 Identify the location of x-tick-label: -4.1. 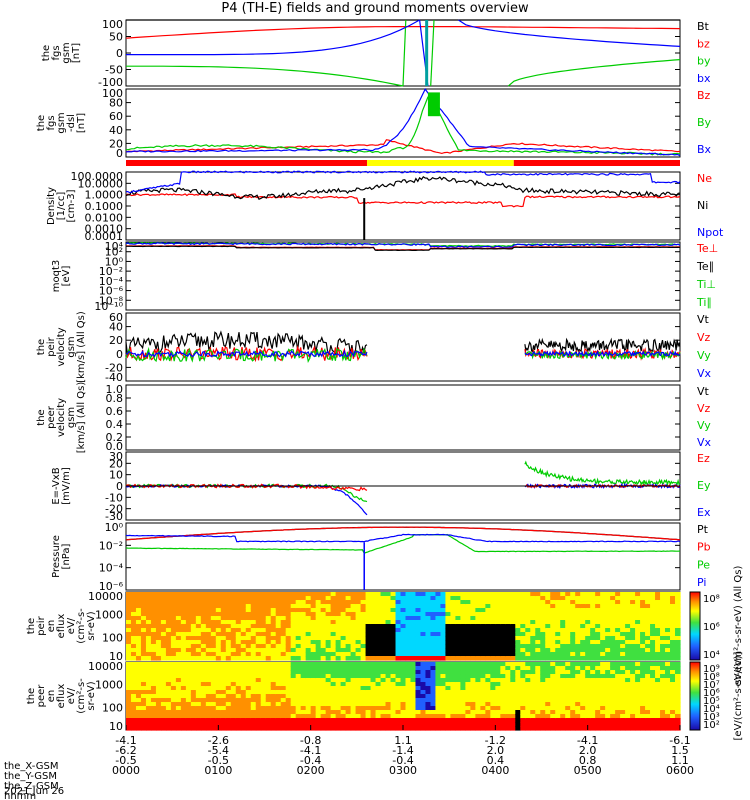
(125, 740).